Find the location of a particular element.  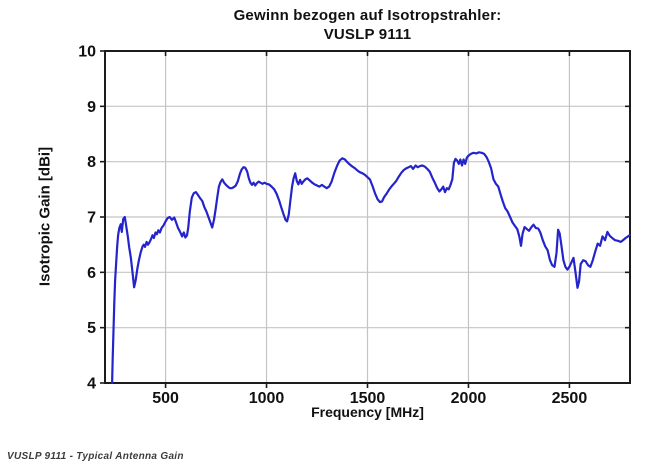

y-tick-label: 5 is located at coordinates (91, 328).